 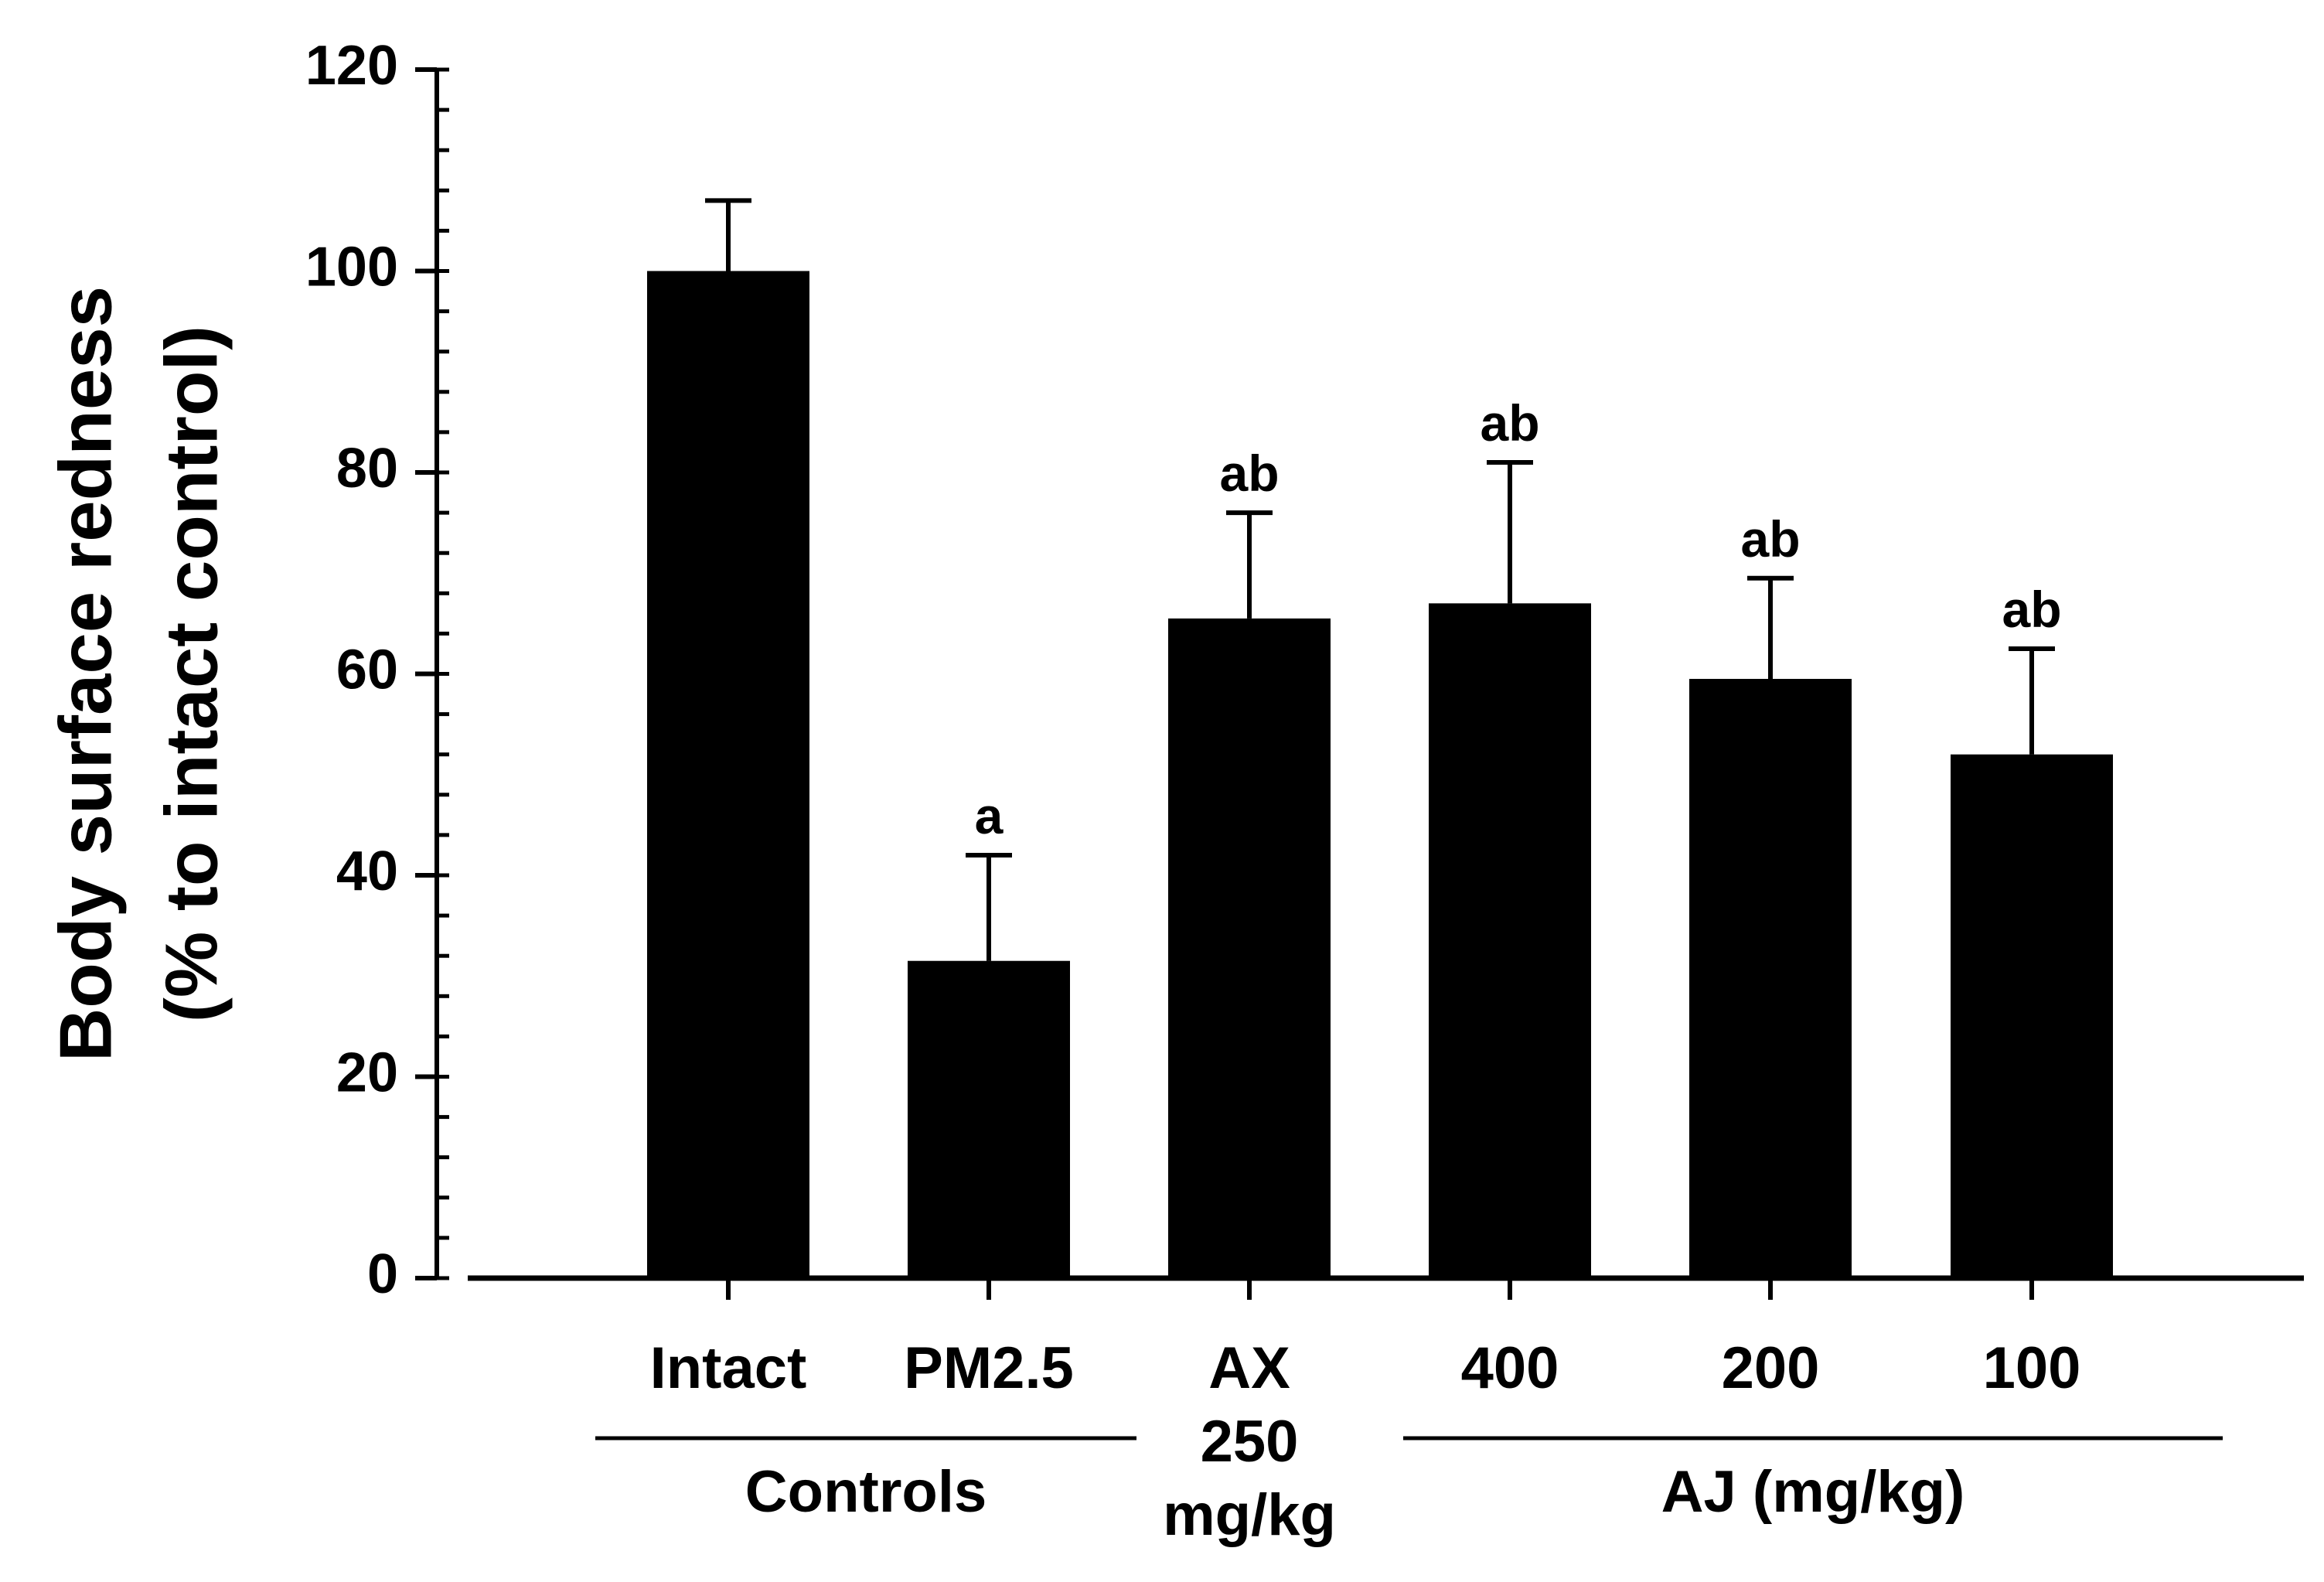 I want to click on y-tick-label: 100, so click(x=351, y=267).